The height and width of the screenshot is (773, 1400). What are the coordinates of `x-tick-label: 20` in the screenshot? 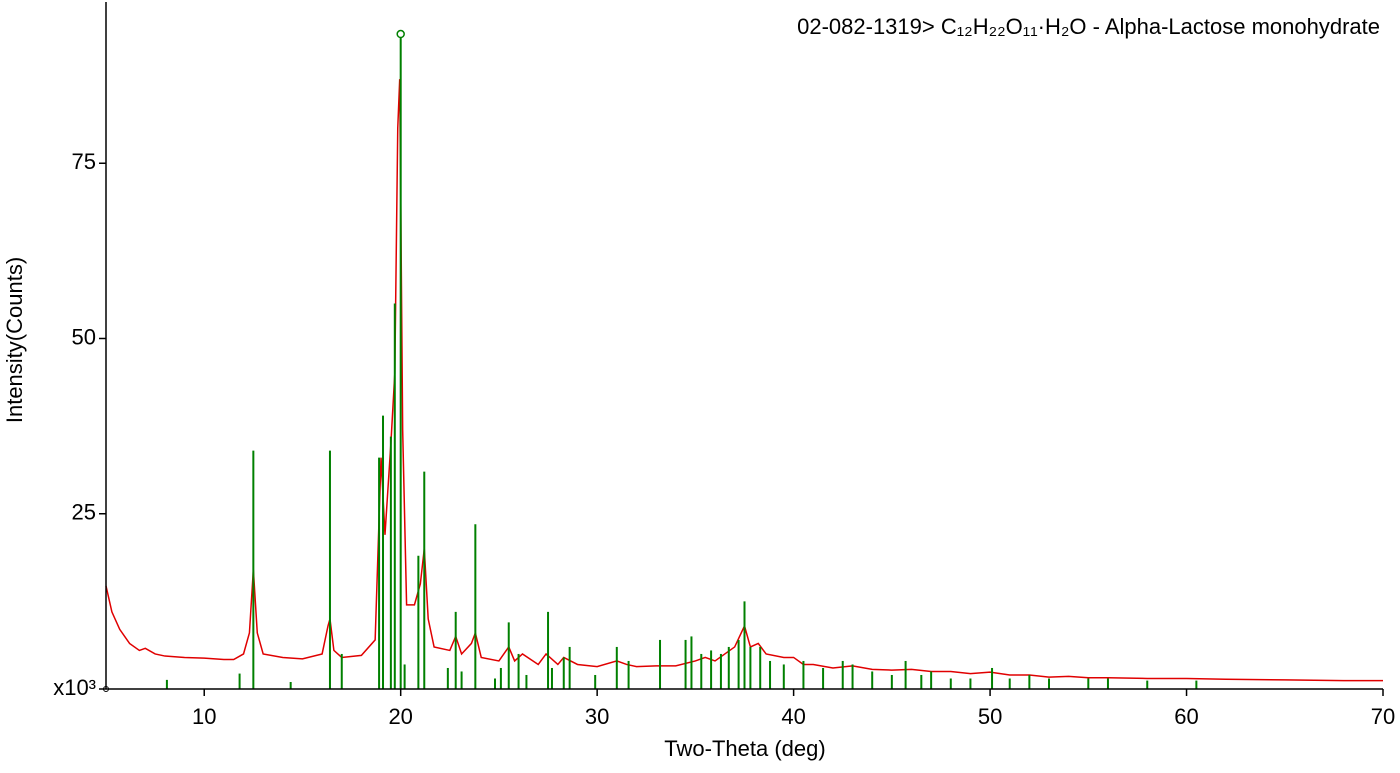 It's located at (400, 716).